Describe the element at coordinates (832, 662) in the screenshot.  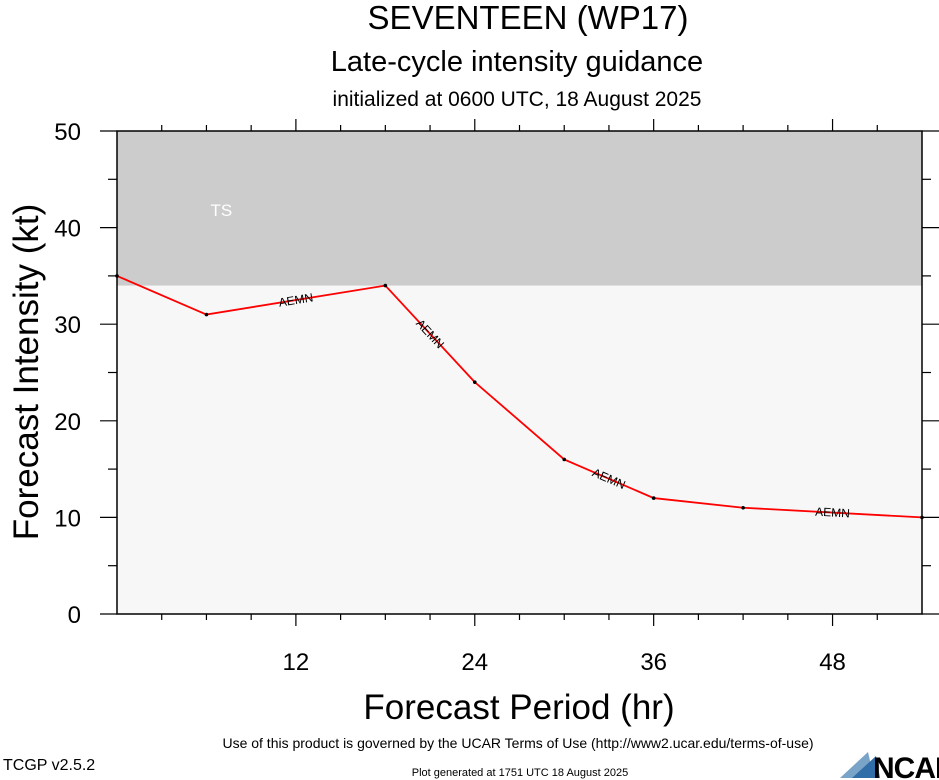
I see `x-tick-label: 48` at that location.